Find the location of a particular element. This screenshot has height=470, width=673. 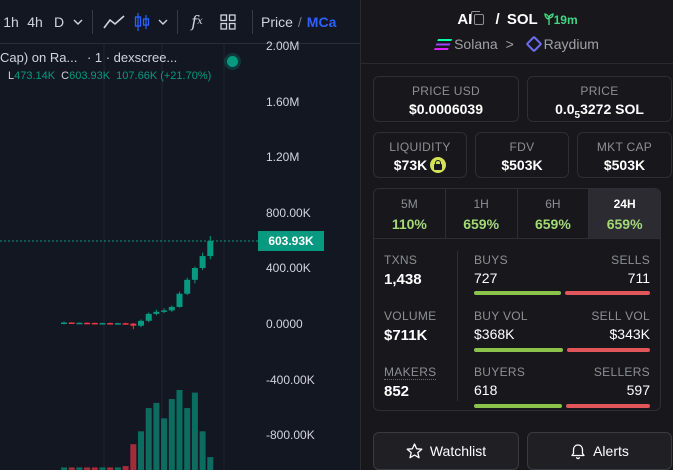

sellers-ratio-bar is located at coordinates (607, 406).